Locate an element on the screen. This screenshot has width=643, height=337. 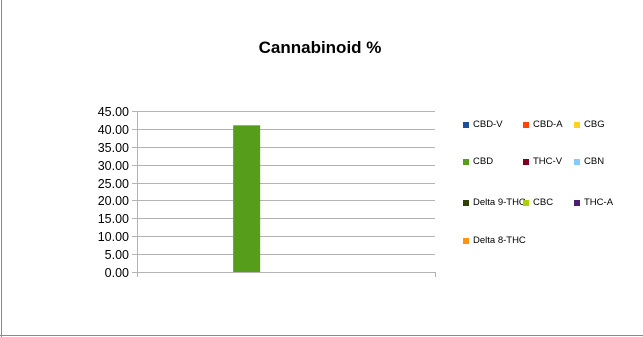
legend-item: Delta 9-THC is located at coordinates (494, 202).